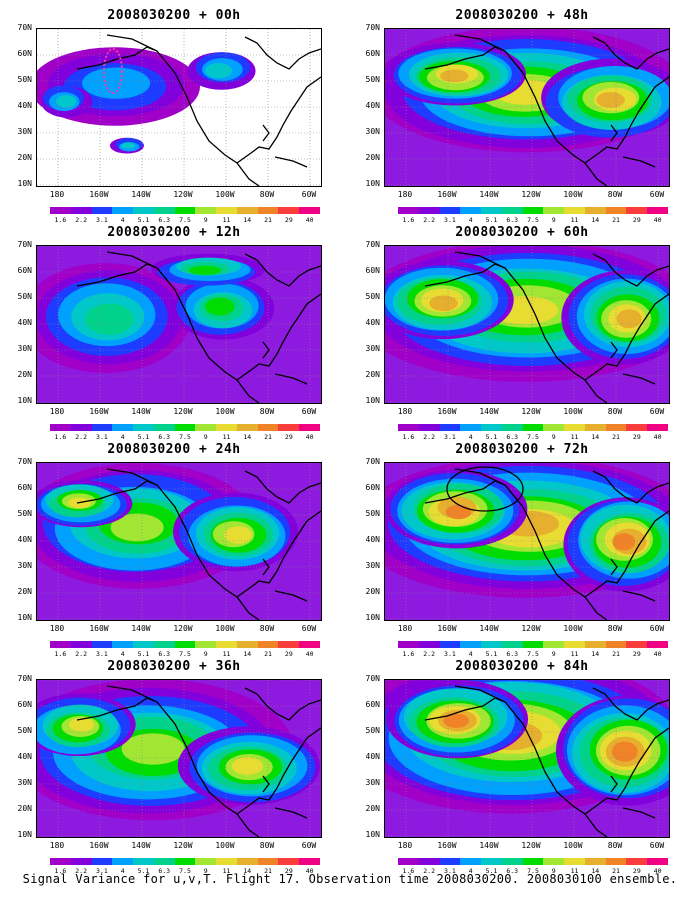 The width and height of the screenshot is (700, 900). I want to click on colorbar-label: 6.3, so click(164, 220).